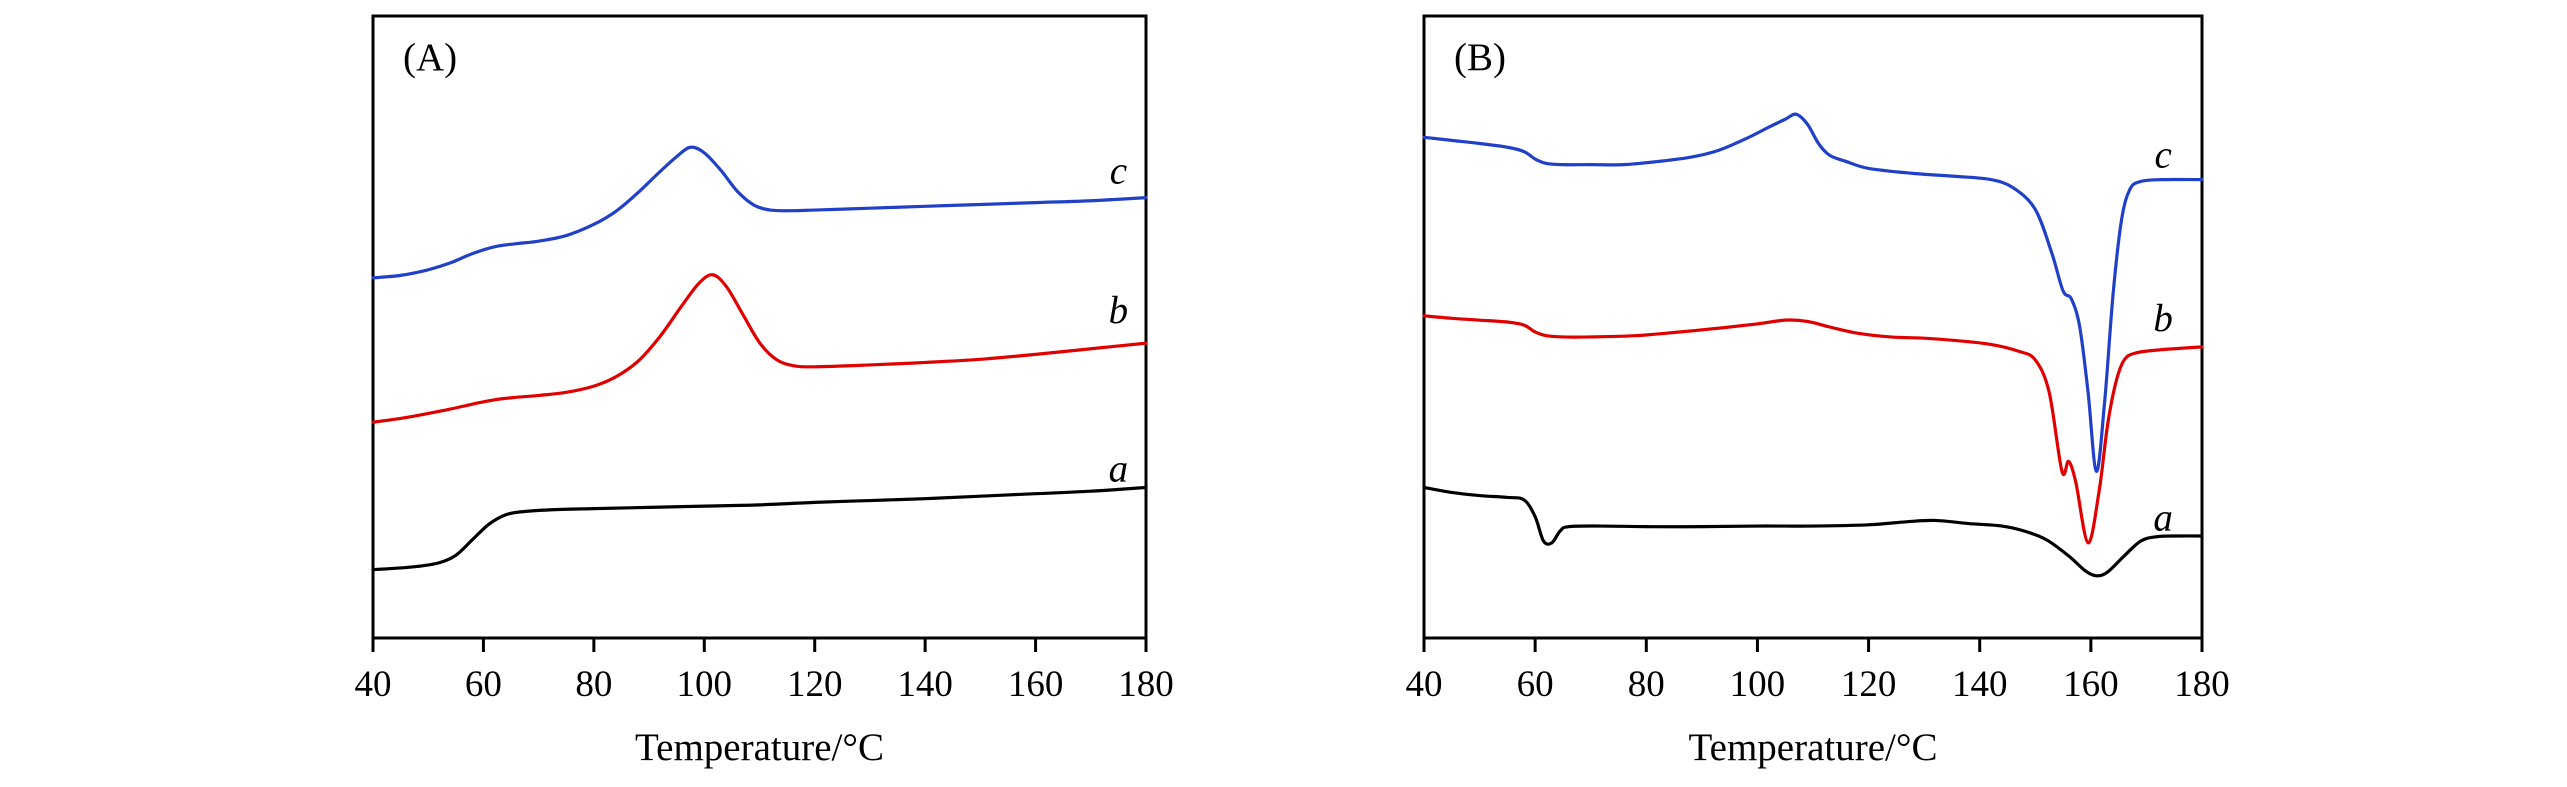  Describe the element at coordinates (430, 57) in the screenshot. I see `panel-letter: (A)` at that location.